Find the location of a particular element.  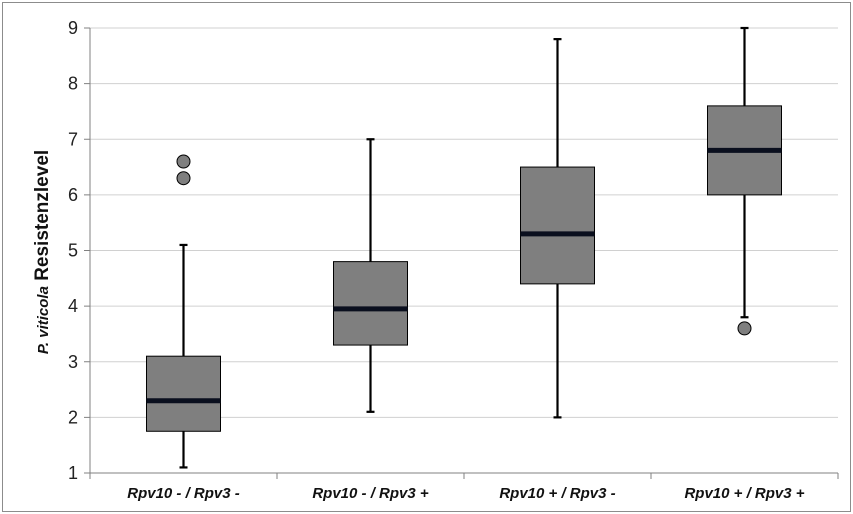

y-tick-labels: 1 2 3 4 5 6 7 8 9 is located at coordinates (73, 250).